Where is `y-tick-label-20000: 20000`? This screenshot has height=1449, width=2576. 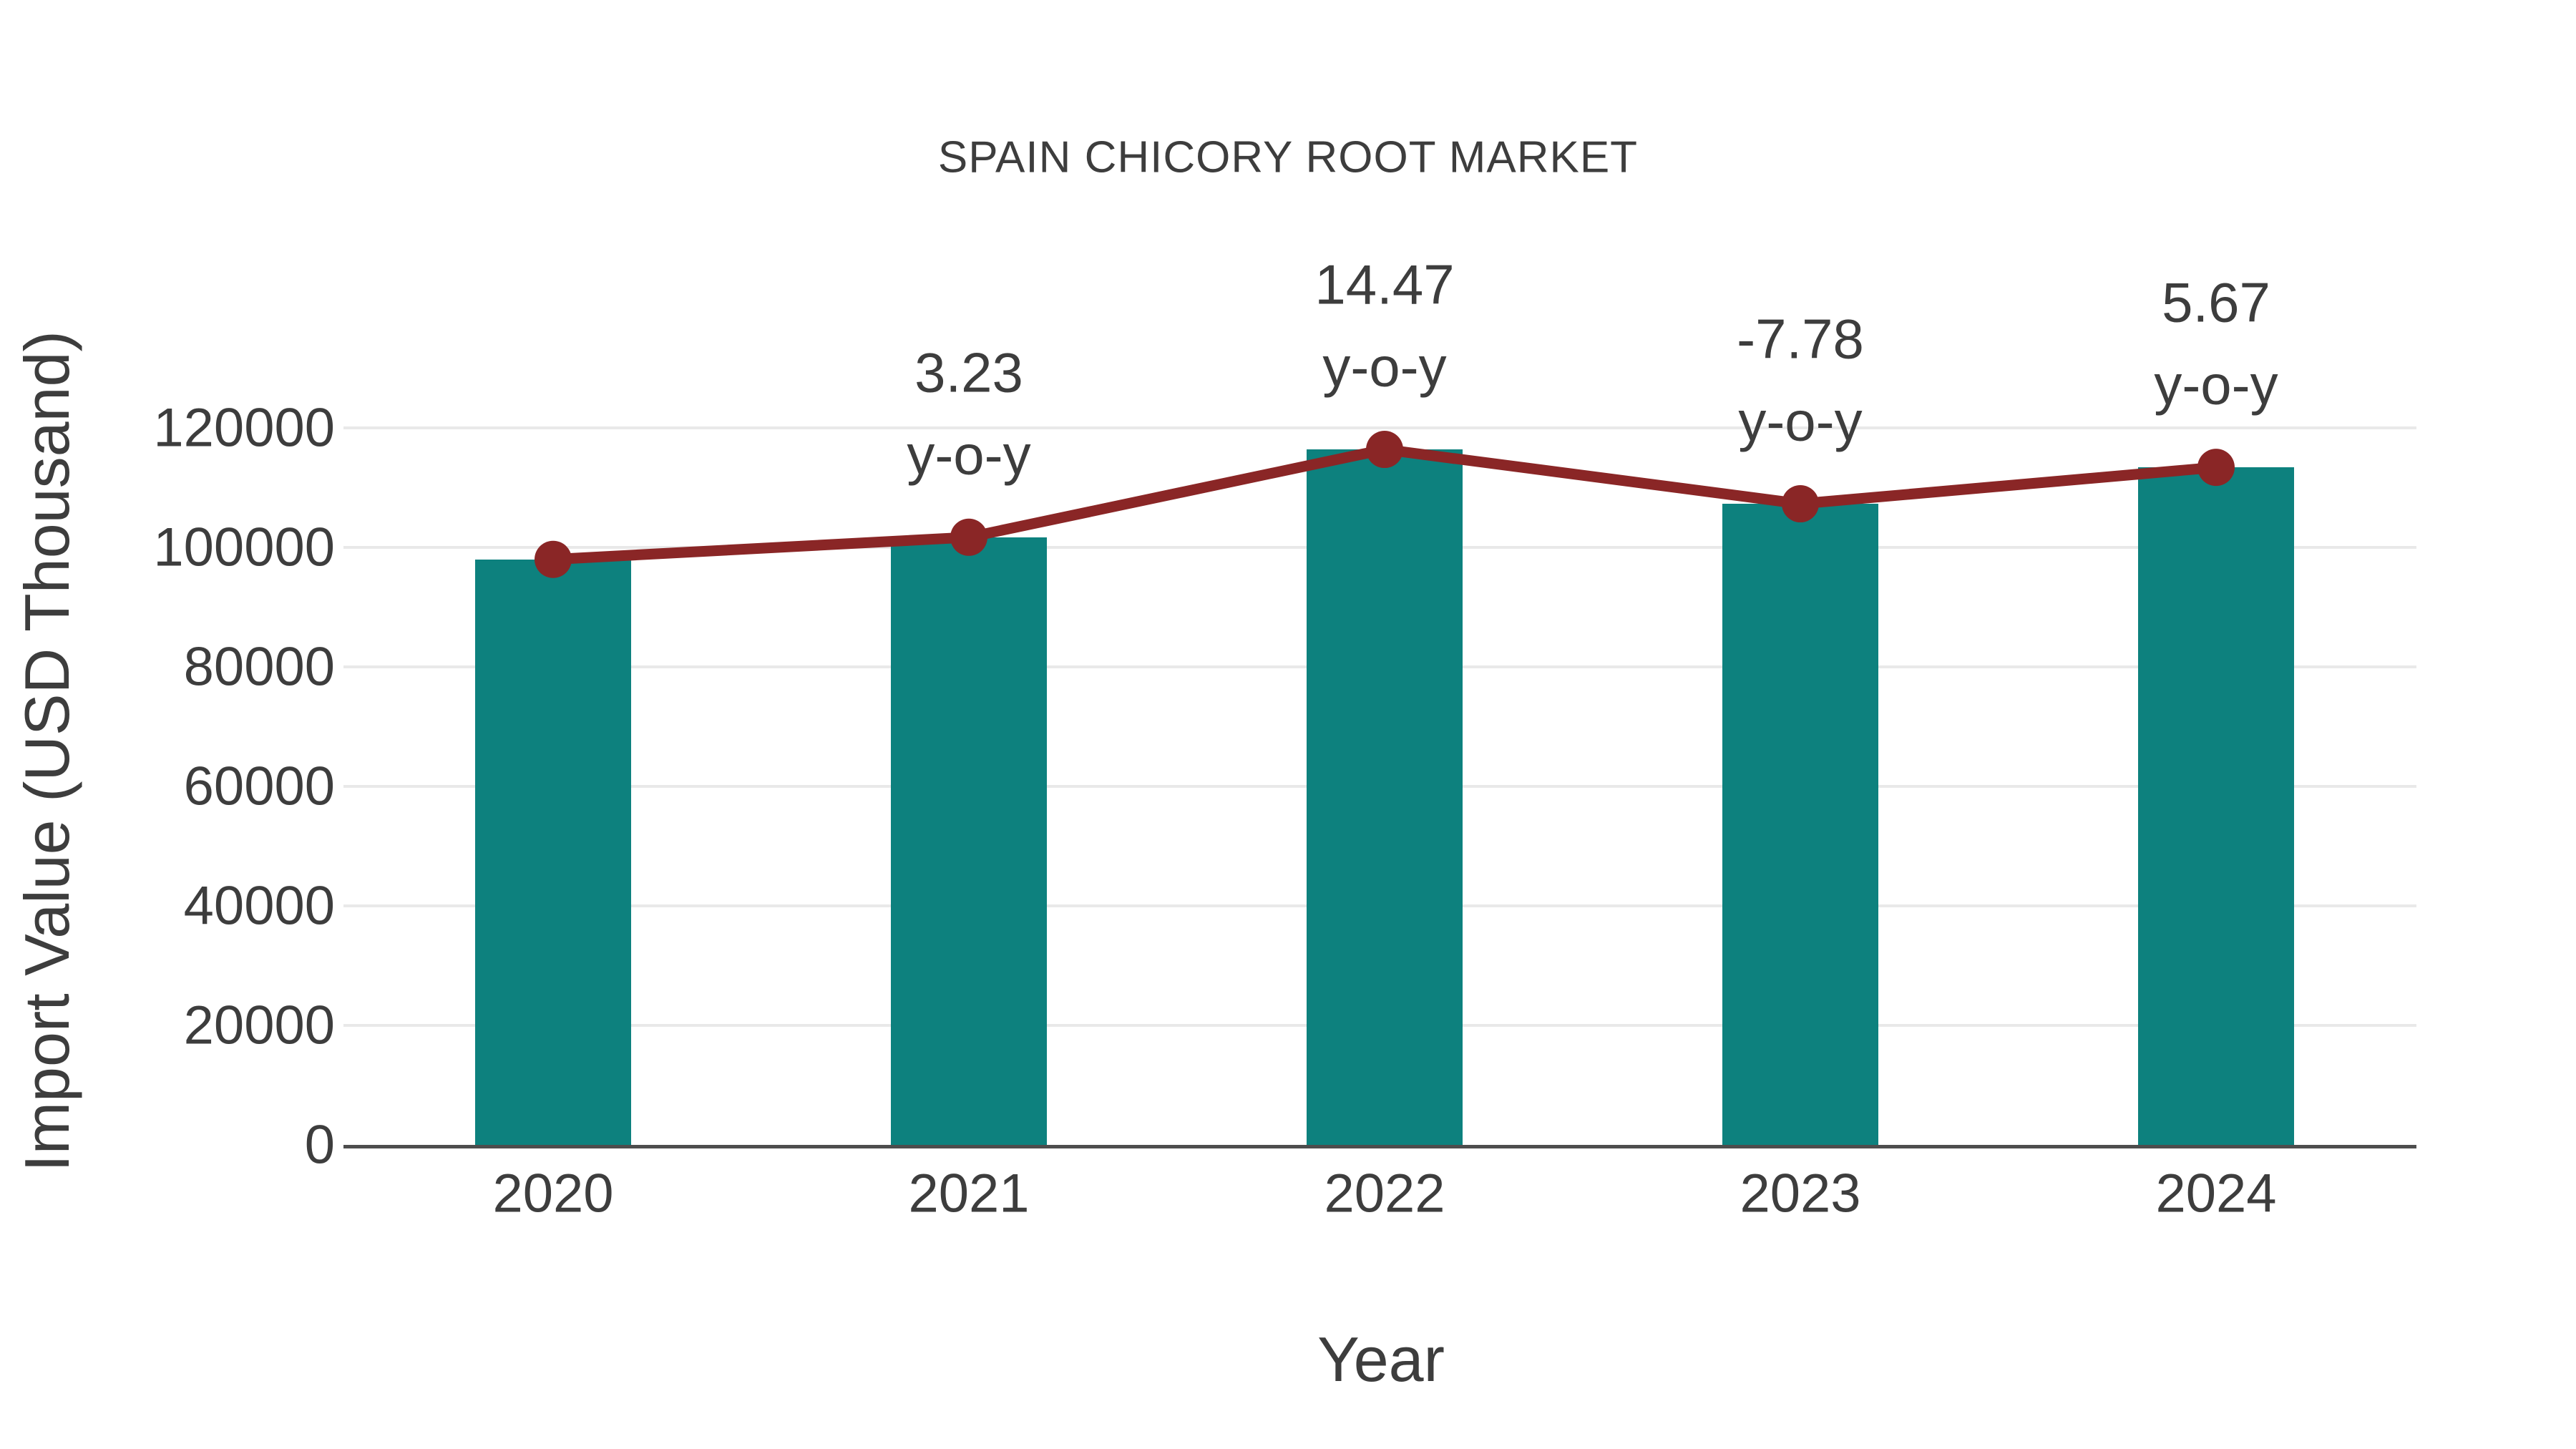
y-tick-label-20000: 20000 is located at coordinates (259, 1025).